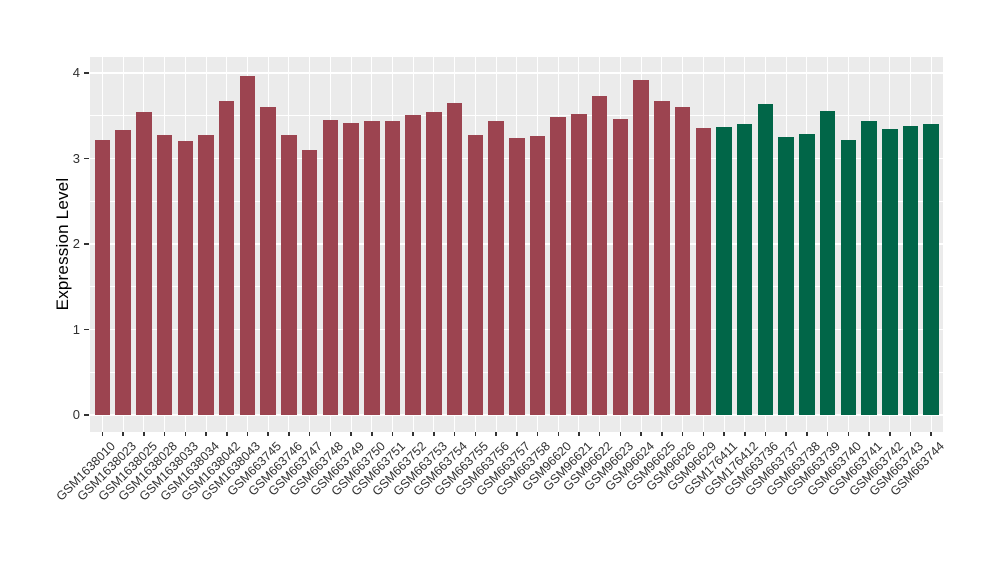 This screenshot has height=580, width=1000. I want to click on y-tick-label: 0, so click(76, 414).